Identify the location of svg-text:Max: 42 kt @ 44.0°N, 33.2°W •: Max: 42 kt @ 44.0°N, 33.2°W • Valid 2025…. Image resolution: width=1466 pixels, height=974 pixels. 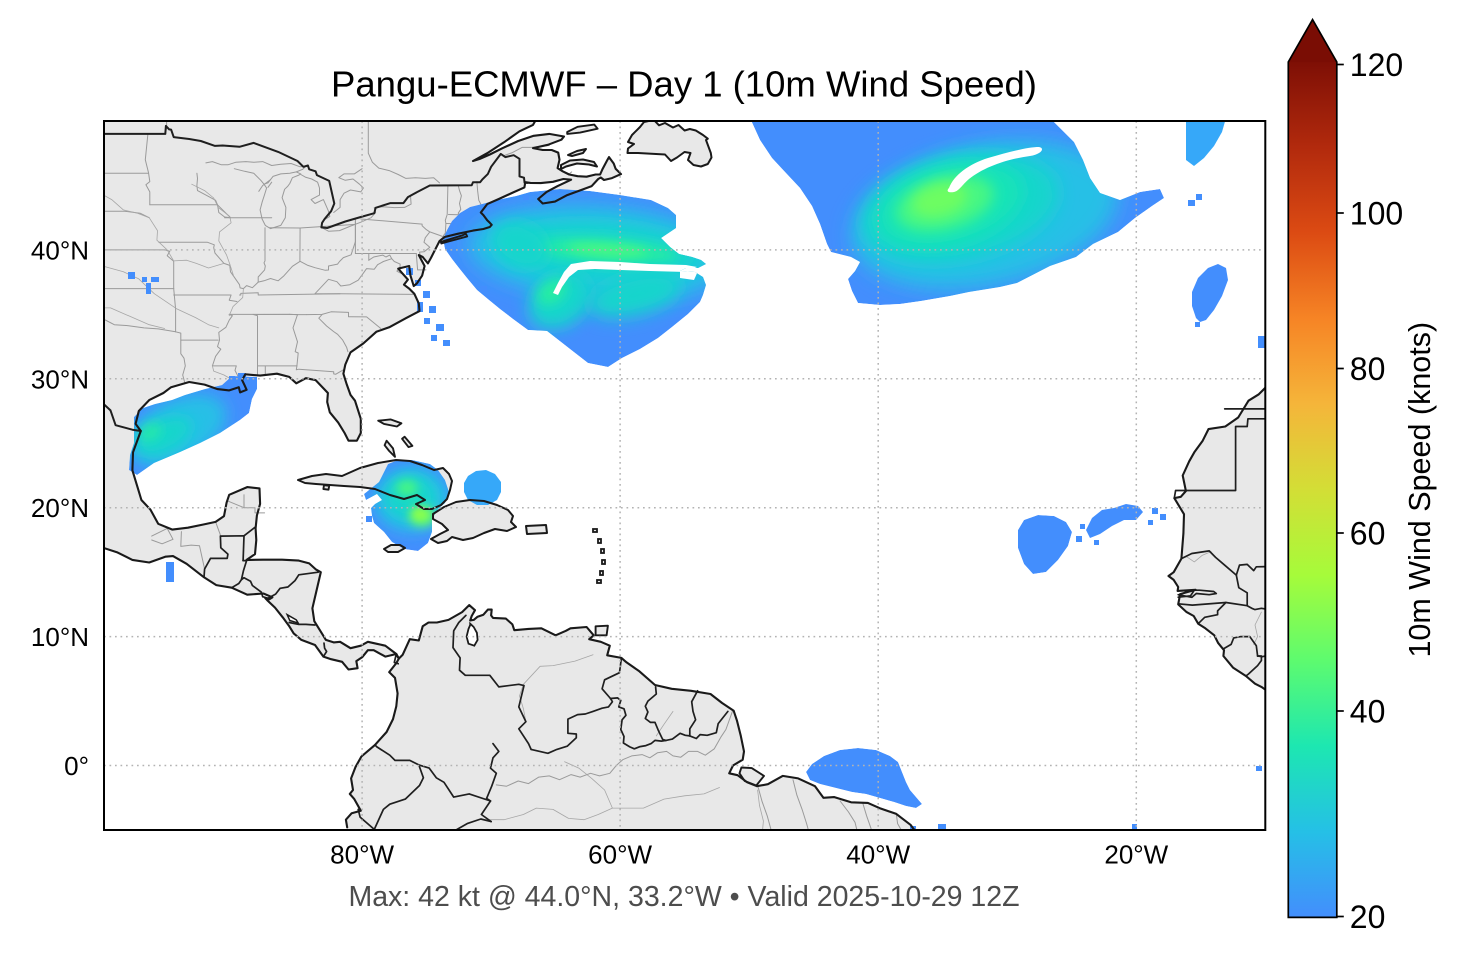
(683, 897).